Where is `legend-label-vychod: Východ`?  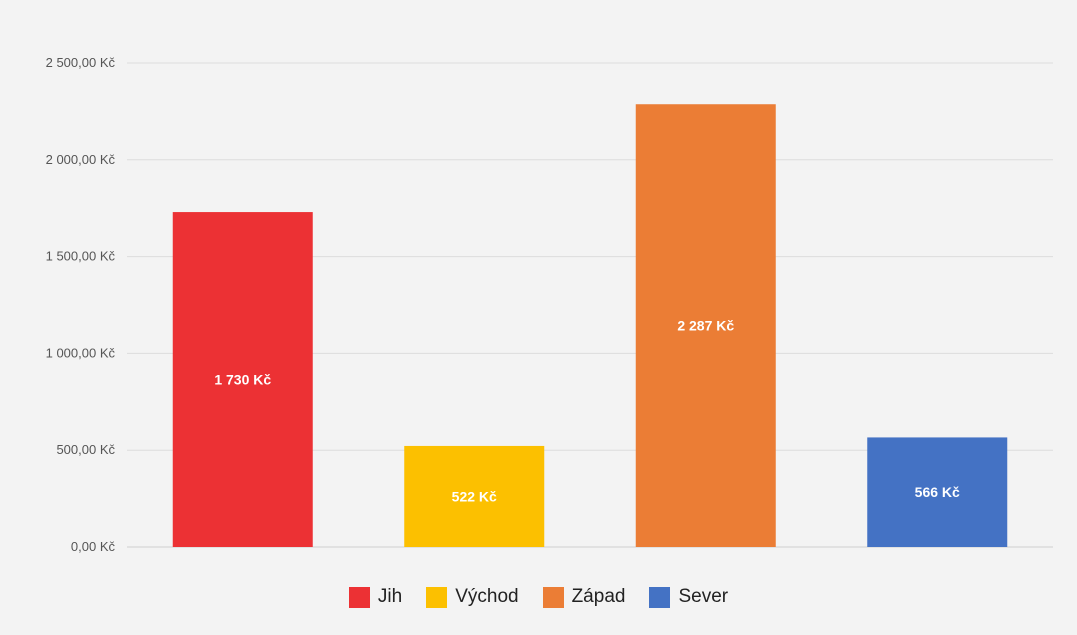
legend-label-vychod: Východ is located at coordinates (487, 596).